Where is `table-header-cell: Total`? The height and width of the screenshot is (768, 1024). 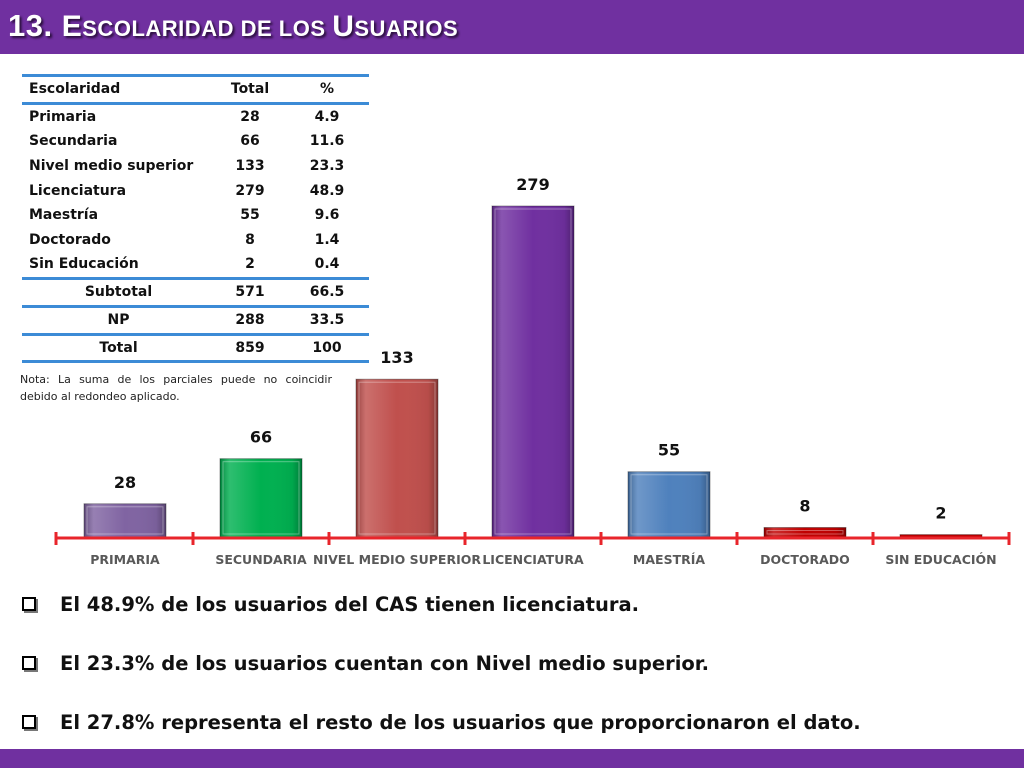
table-header-cell: Total is located at coordinates (250, 89).